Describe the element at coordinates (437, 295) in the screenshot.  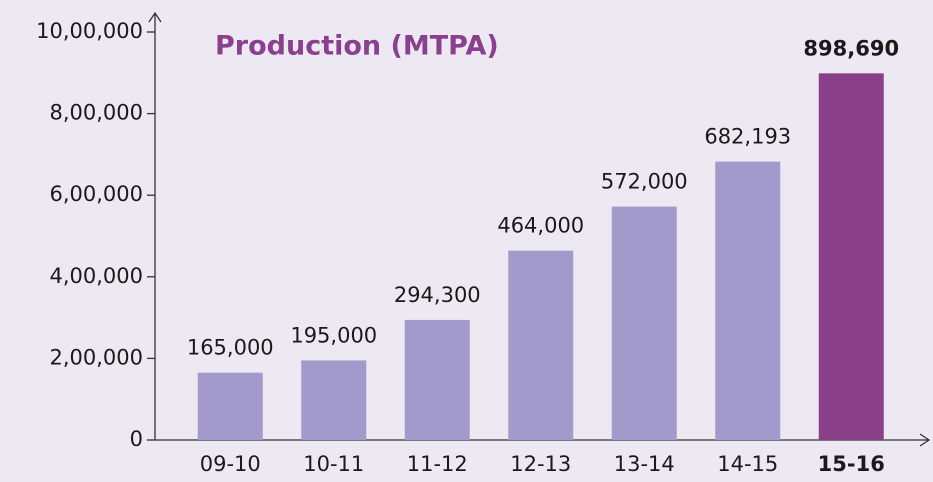
I see `value-label: 294,300` at that location.